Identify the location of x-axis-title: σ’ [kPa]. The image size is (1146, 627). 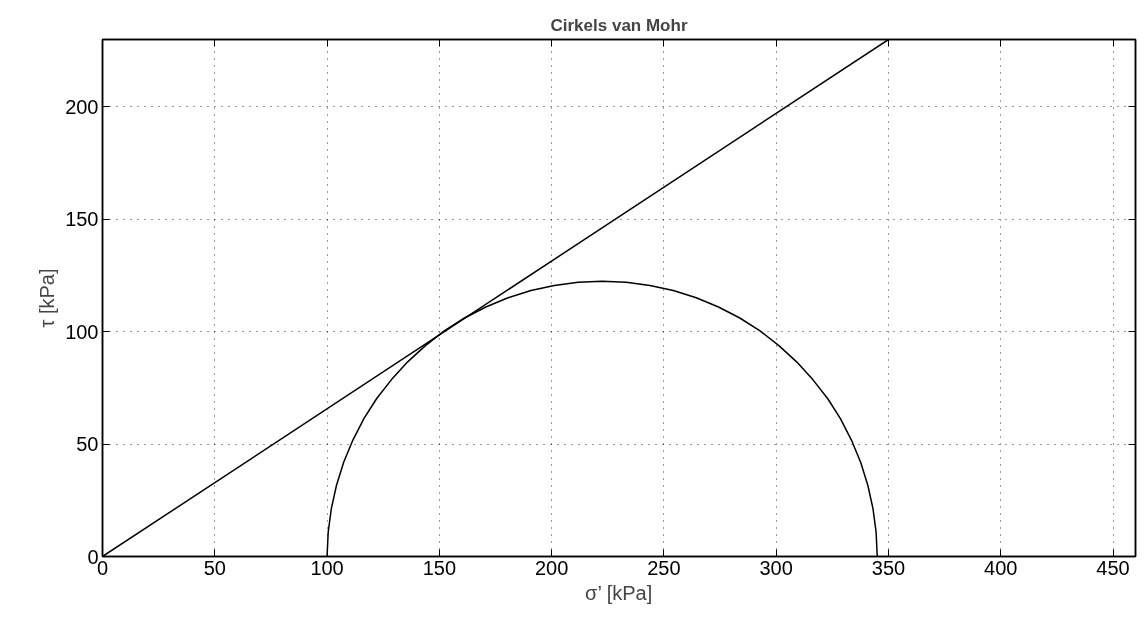
(619, 592).